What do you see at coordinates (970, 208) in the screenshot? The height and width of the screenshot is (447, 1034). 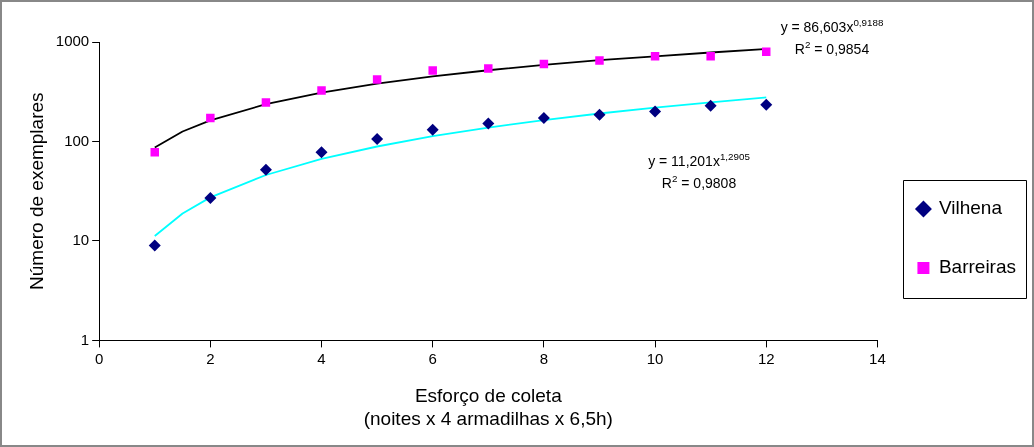 I see `legend-label: Vilhena` at bounding box center [970, 208].